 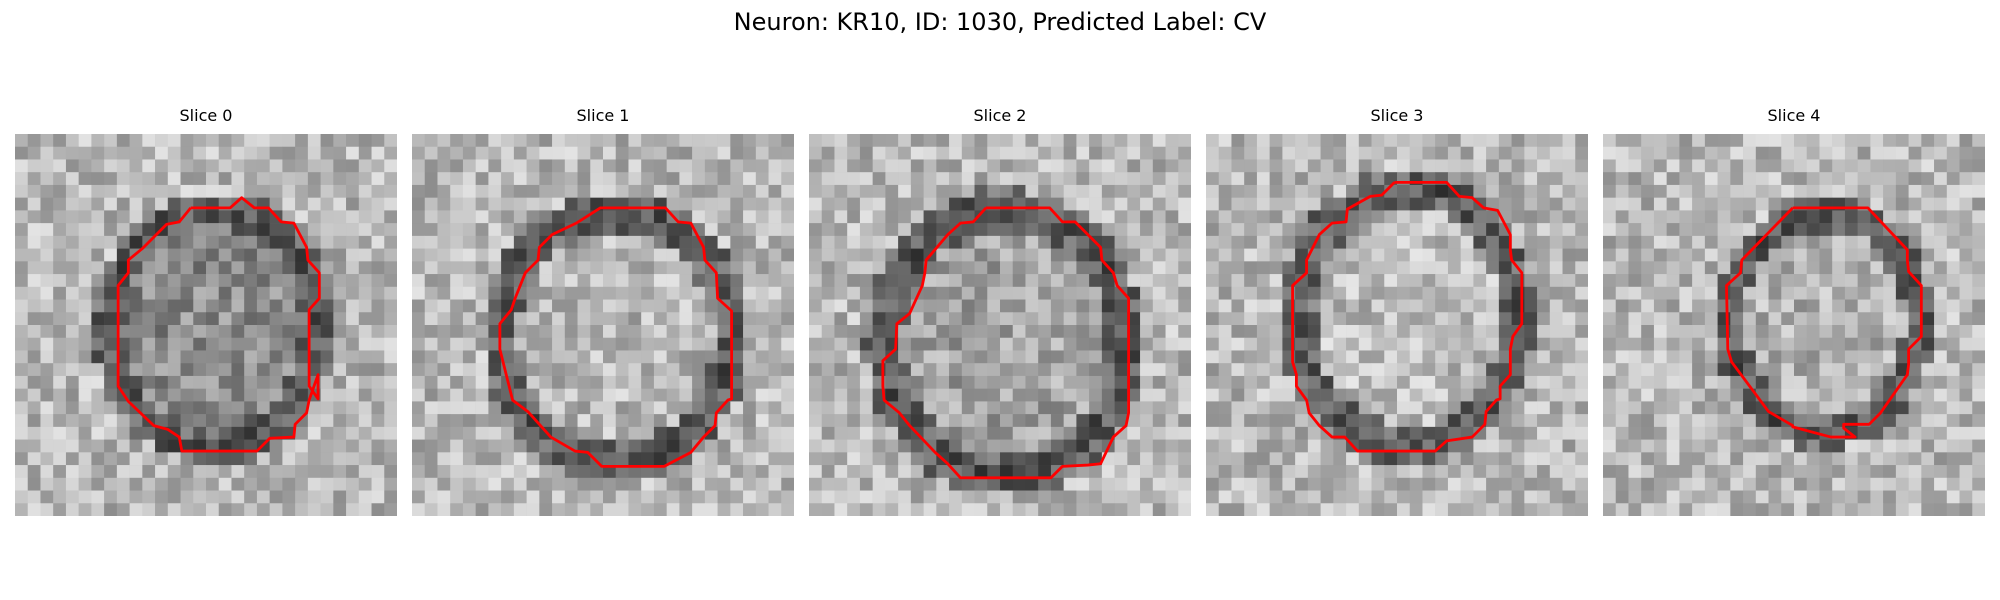 I want to click on slice-panel-3: Slice 3, so click(x=1397, y=310).